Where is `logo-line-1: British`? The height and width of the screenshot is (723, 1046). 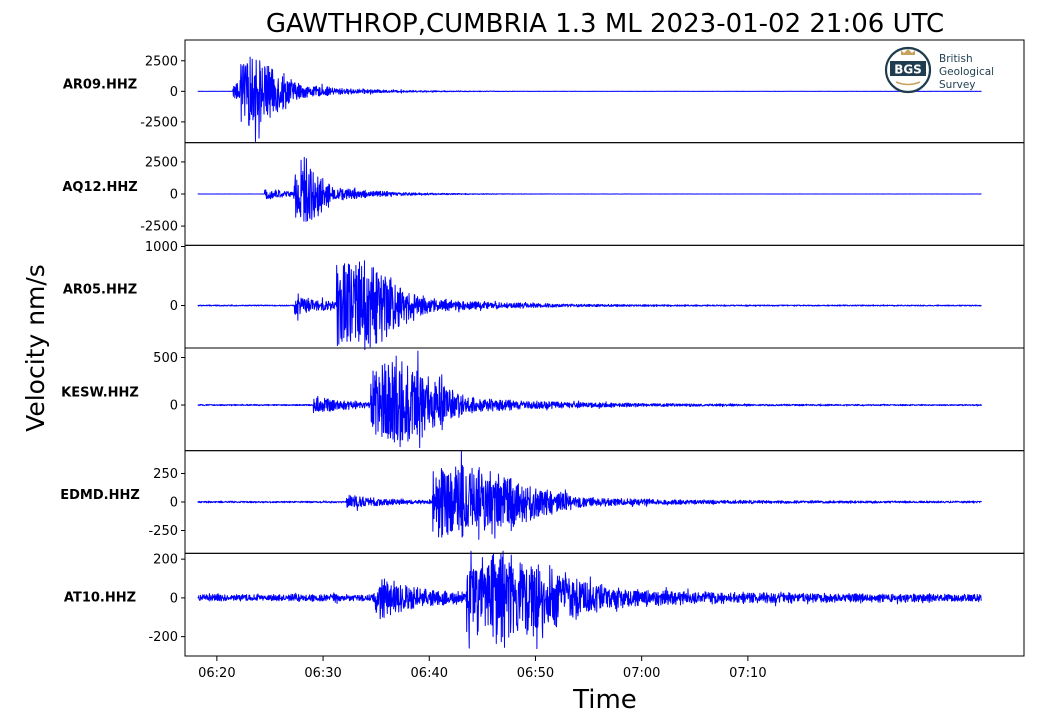 logo-line-1: British is located at coordinates (956, 59).